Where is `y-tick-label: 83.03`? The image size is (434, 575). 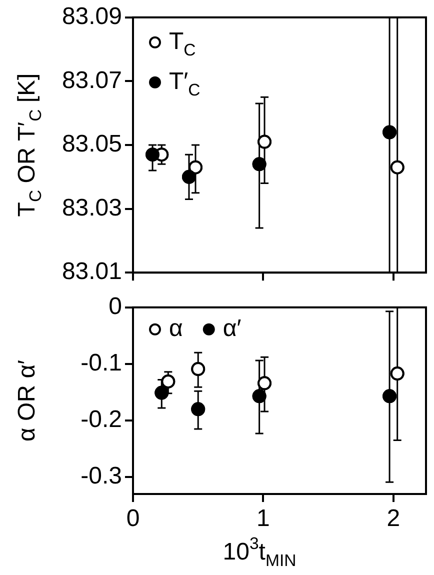
y-tick-label: 83.03 is located at coordinates (92, 208).